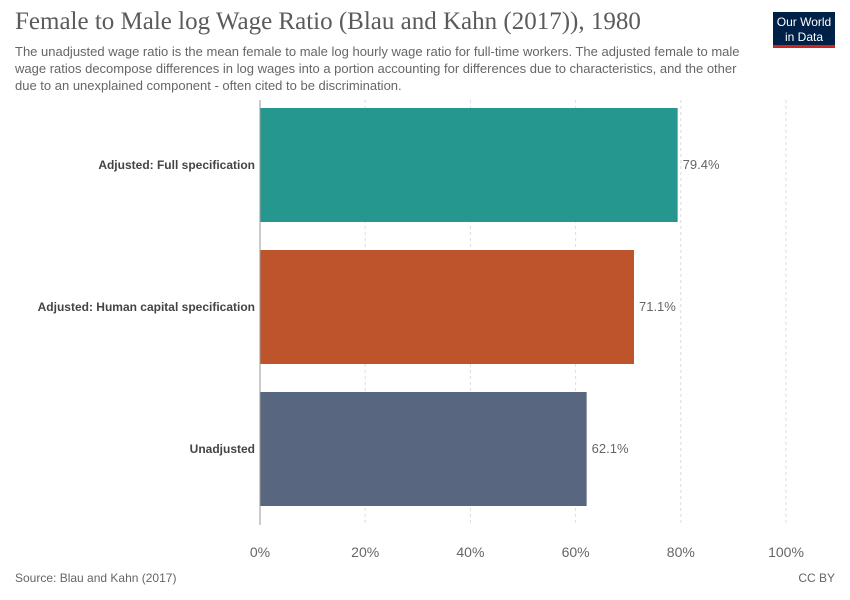 This screenshot has height=600, width=850. I want to click on category-label-0: Adjusted: Full specification, so click(176, 165).